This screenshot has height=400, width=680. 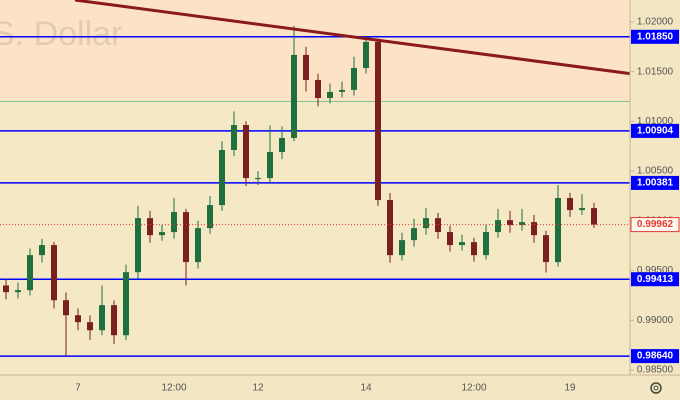 I want to click on y-tick-label: 0.99500, so click(x=655, y=270).